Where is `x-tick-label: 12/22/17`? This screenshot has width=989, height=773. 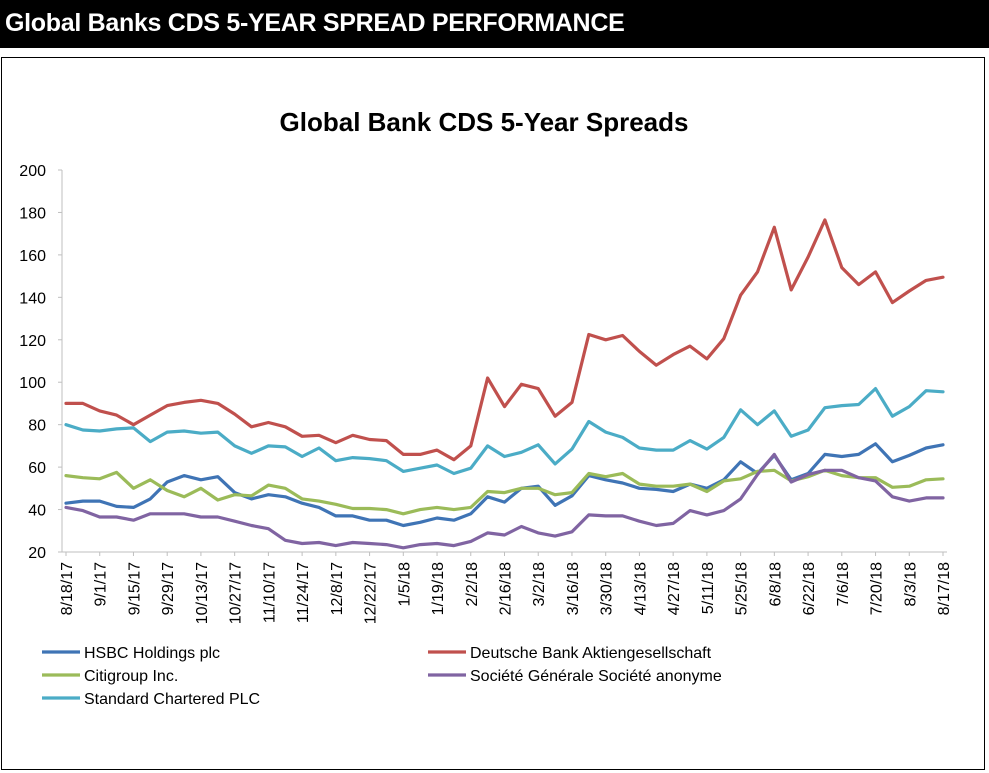
x-tick-label: 12/22/17 is located at coordinates (371, 593).